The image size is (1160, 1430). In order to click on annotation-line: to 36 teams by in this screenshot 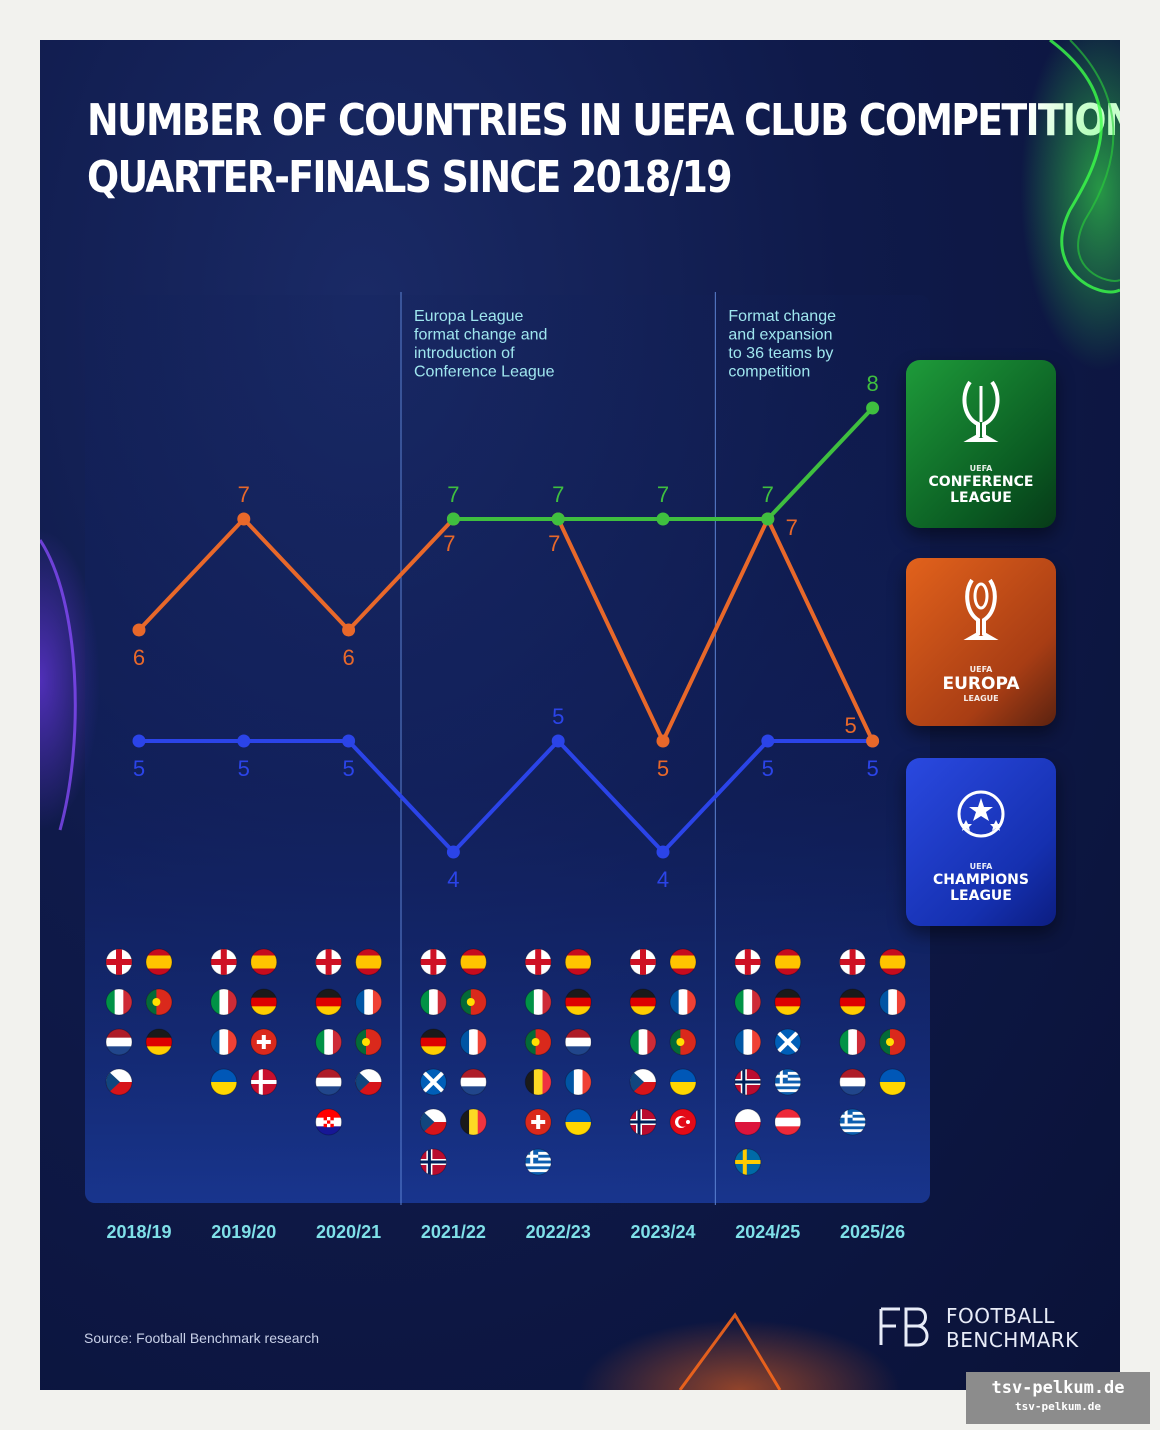, I will do `click(780, 353)`.